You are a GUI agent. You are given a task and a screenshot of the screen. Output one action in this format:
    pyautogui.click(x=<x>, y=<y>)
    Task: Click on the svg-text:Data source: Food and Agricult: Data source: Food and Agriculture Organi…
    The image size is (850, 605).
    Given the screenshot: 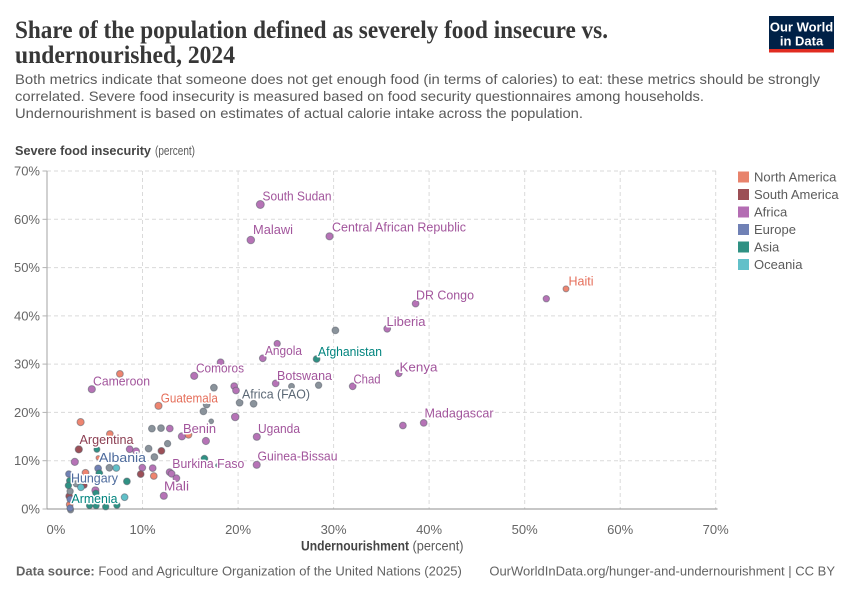 What is the action you would take?
    pyautogui.click(x=239, y=571)
    